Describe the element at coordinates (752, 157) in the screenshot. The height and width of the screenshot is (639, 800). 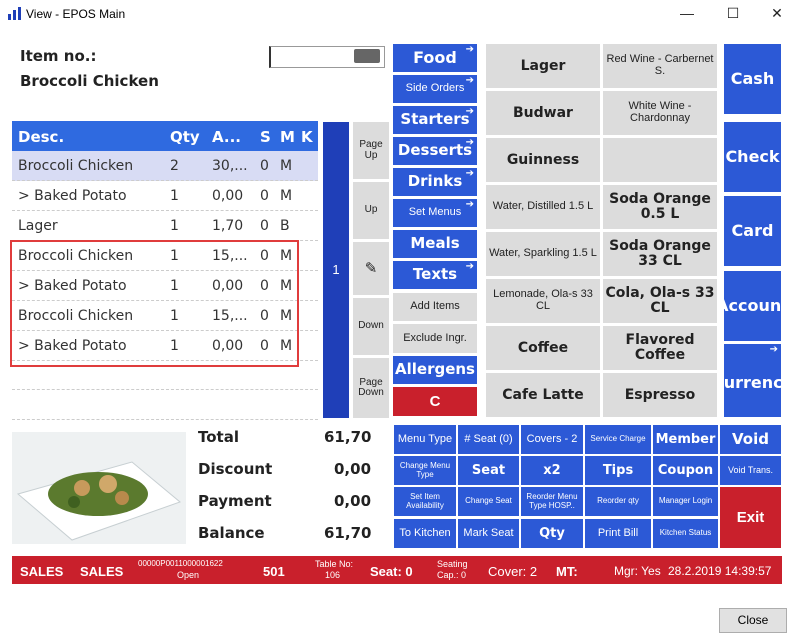
I see `payment-check: Check` at that location.